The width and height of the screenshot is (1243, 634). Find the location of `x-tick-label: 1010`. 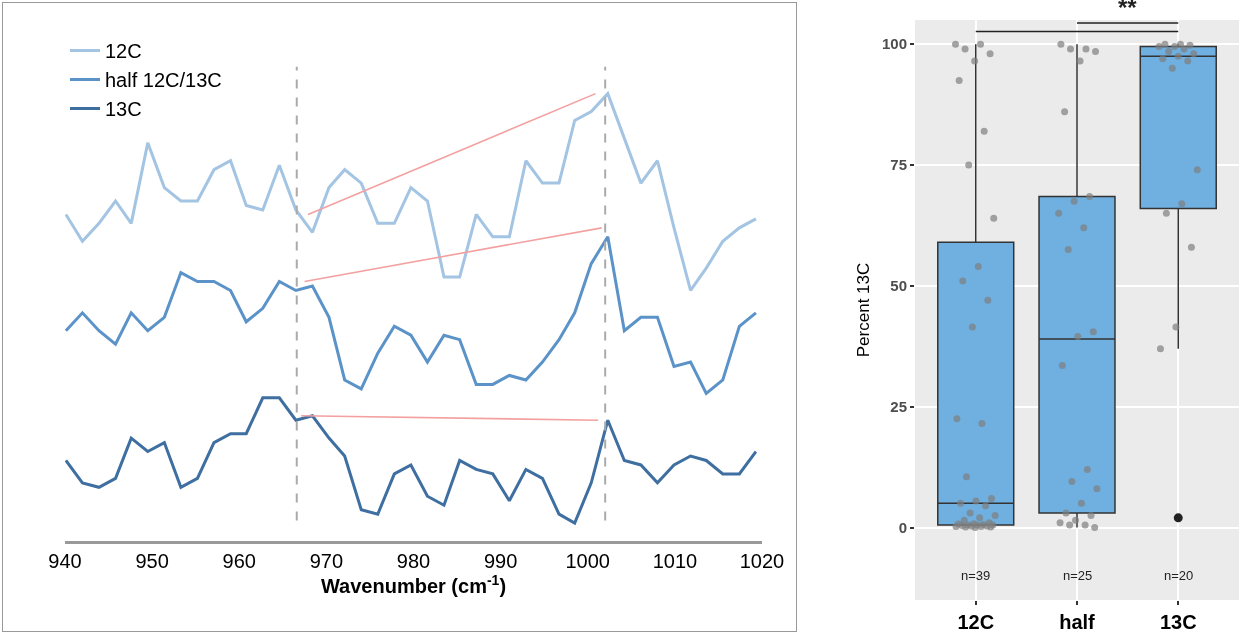

x-tick-label: 1010 is located at coordinates (675, 561).